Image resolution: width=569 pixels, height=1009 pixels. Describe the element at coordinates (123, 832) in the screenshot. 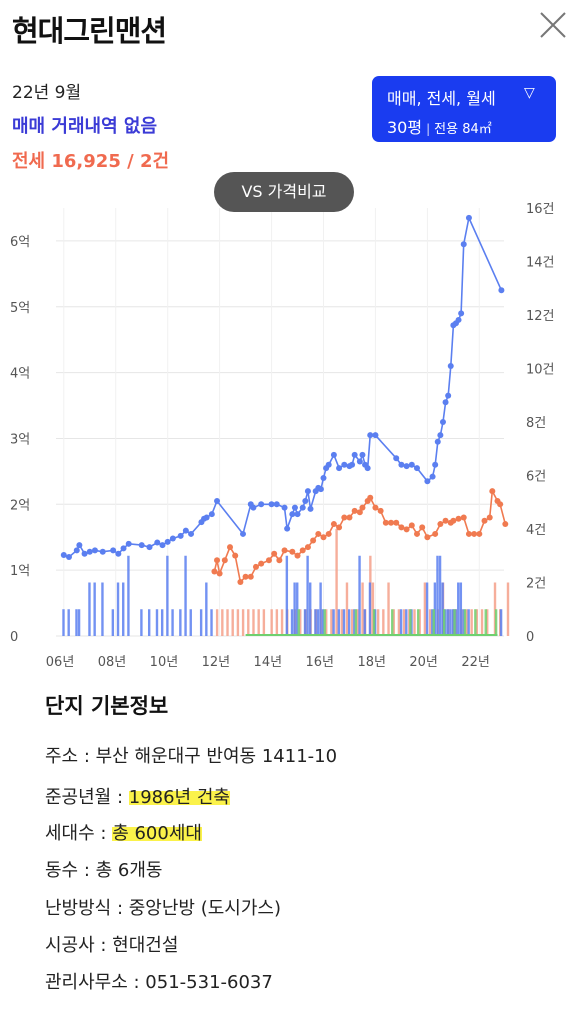

I see `info-households: 세대수 : 총 600세대` at that location.